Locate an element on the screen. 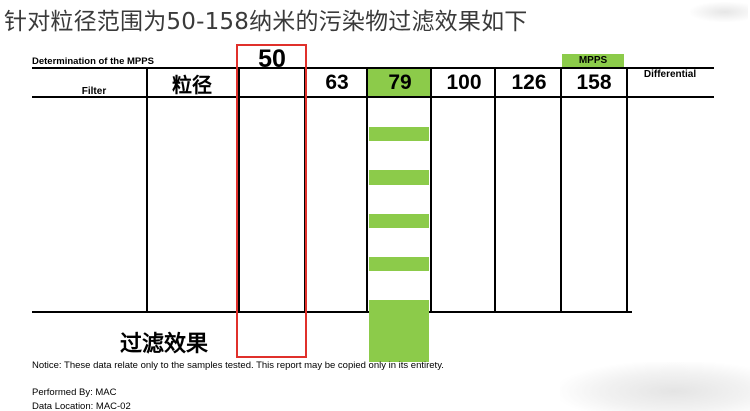 The height and width of the screenshot is (411, 750). filter-column-header: Filter is located at coordinates (94, 91).